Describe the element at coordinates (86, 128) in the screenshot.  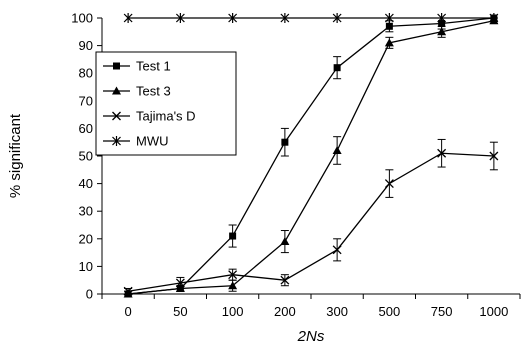
I see `y-tick-label: 60` at that location.